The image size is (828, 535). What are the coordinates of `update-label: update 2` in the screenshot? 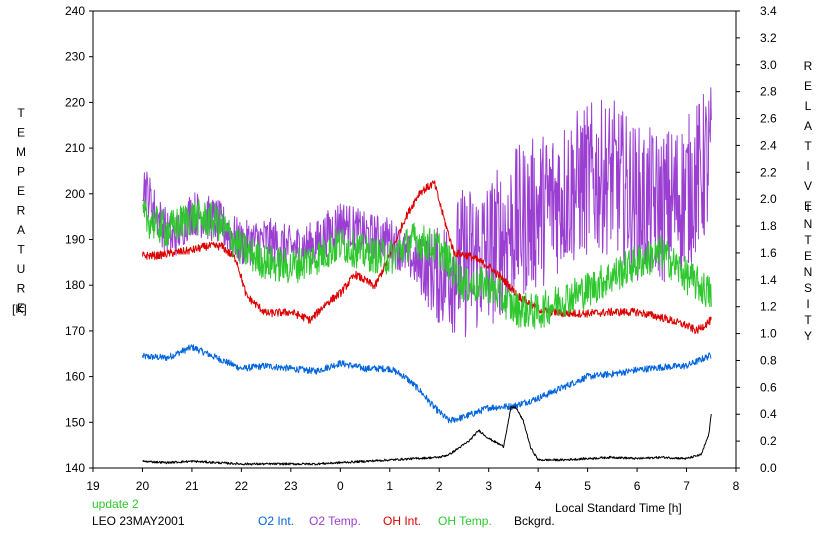 It's located at (115, 504).